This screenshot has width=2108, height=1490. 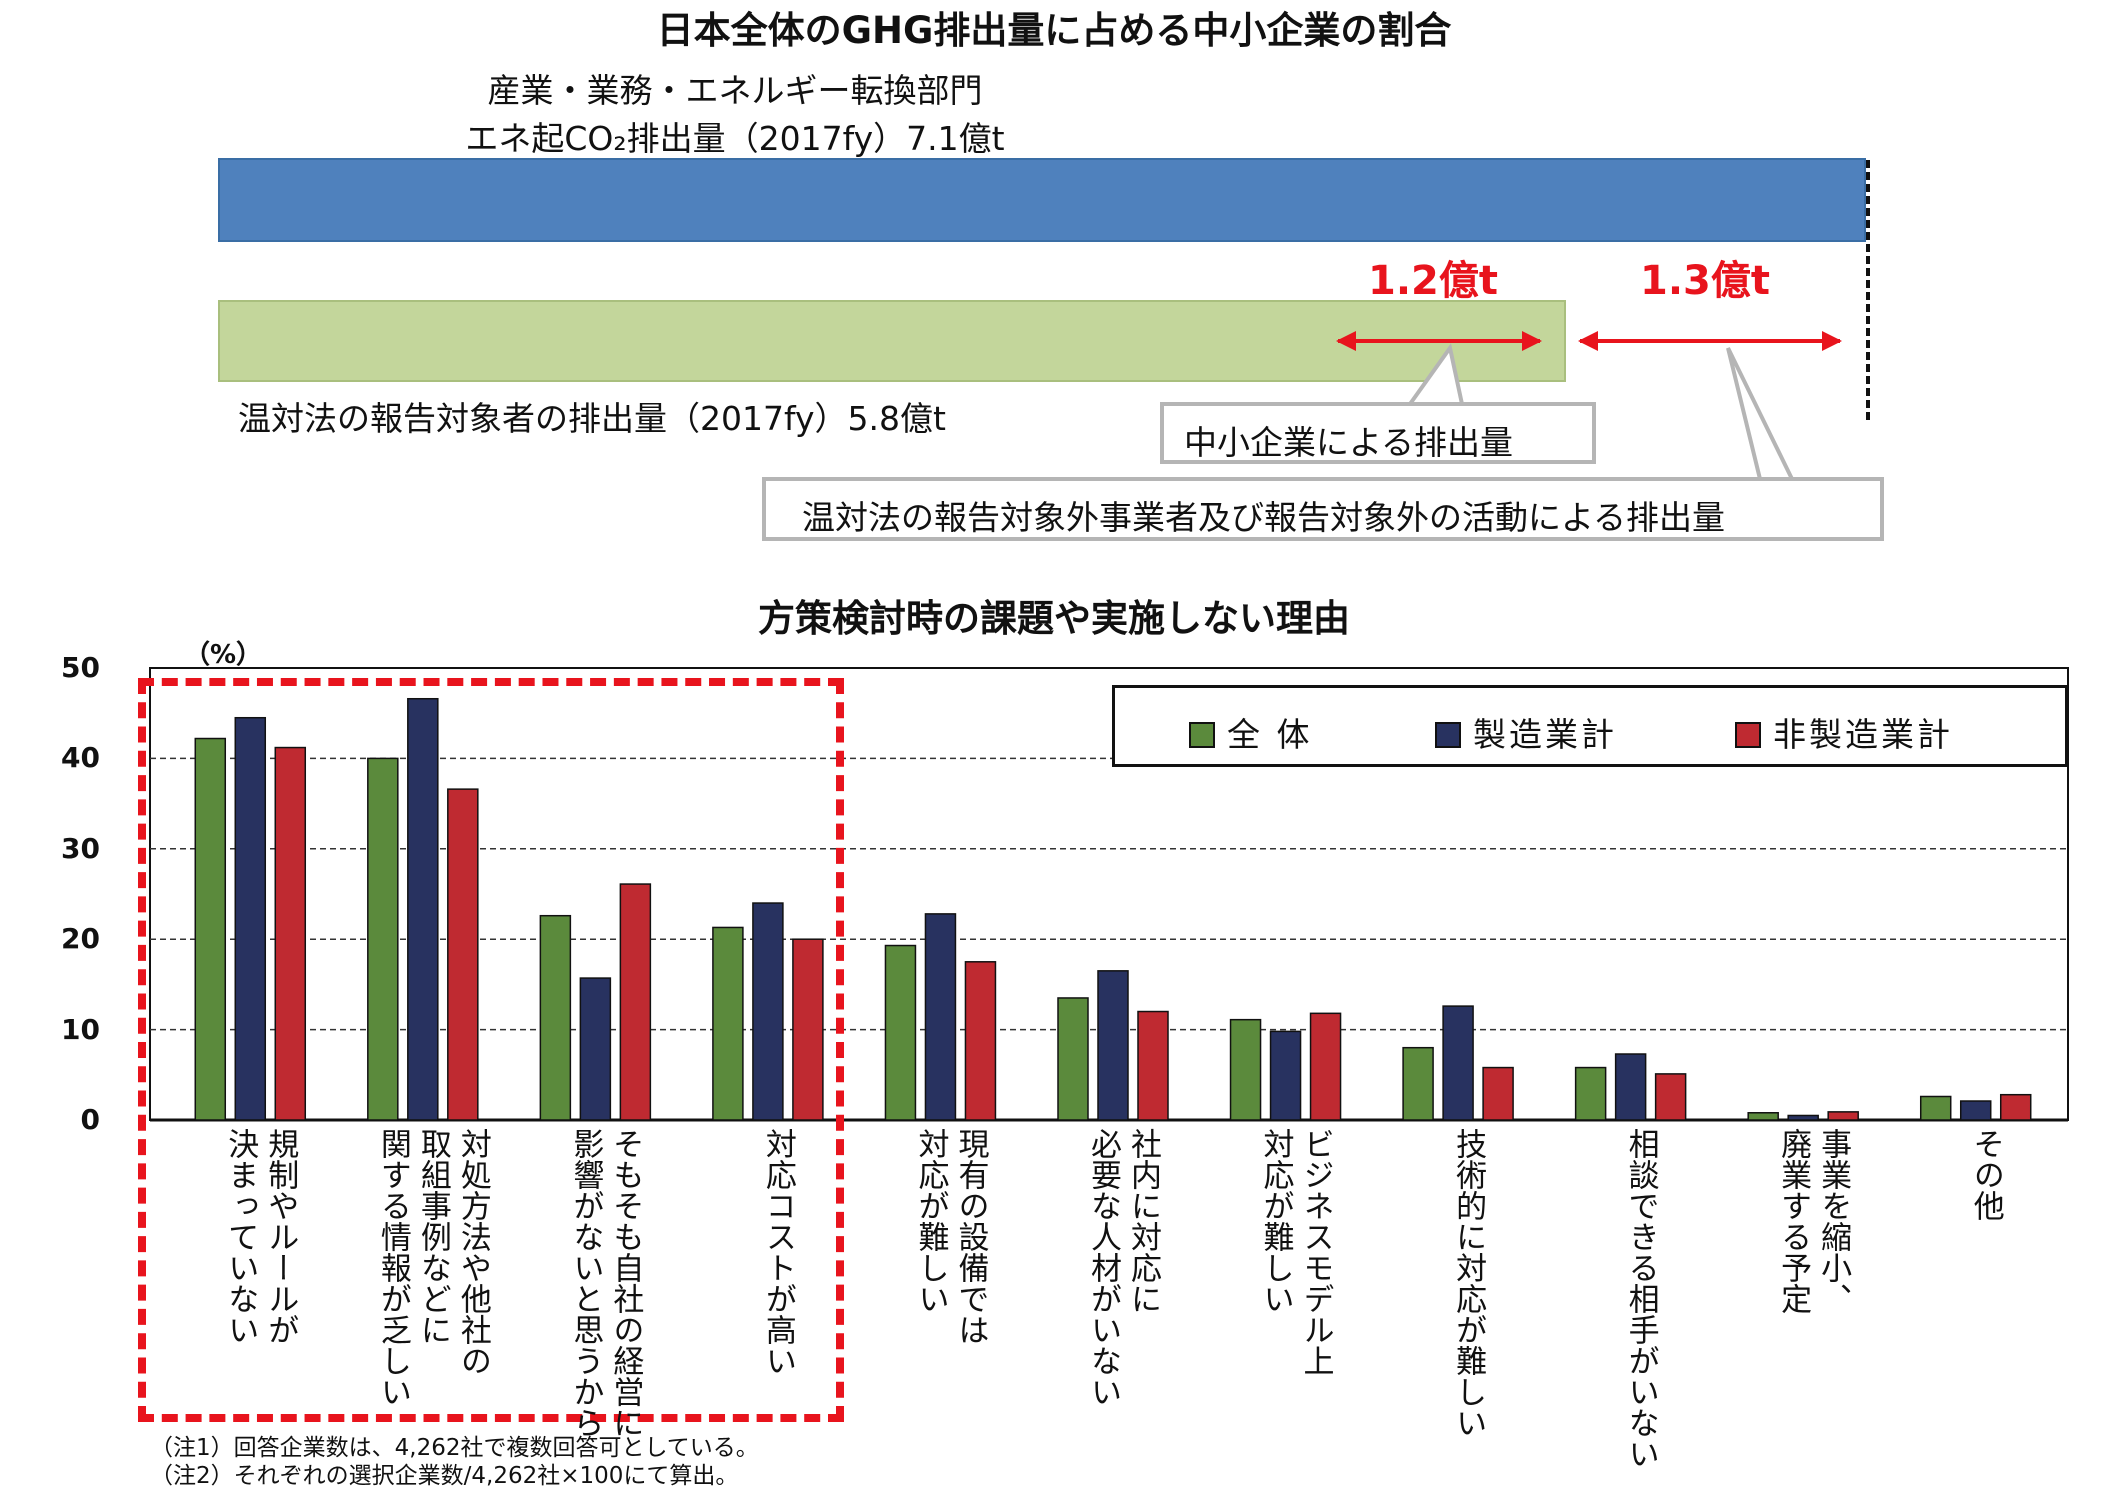 What do you see at coordinates (1448, 735) in the screenshot?
I see `legend-swatch-manufacturing` at bounding box center [1448, 735].